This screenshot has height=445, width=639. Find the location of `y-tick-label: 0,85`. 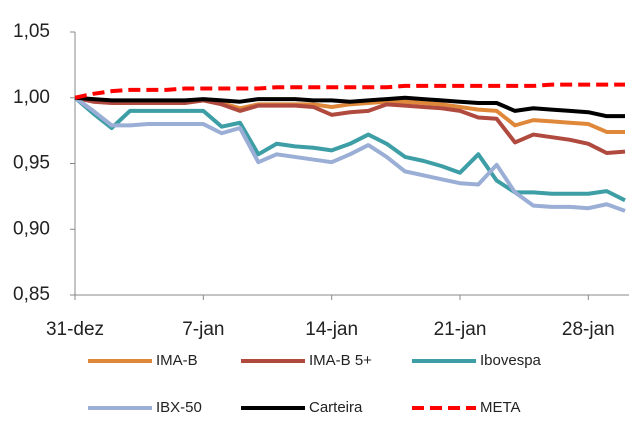

y-tick-label: 0,85 is located at coordinates (31, 294).